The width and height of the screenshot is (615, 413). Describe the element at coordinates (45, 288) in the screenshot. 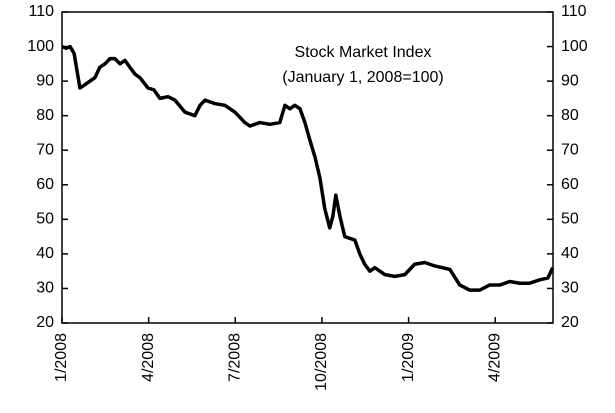

I see `y-tick-label: 30` at that location.